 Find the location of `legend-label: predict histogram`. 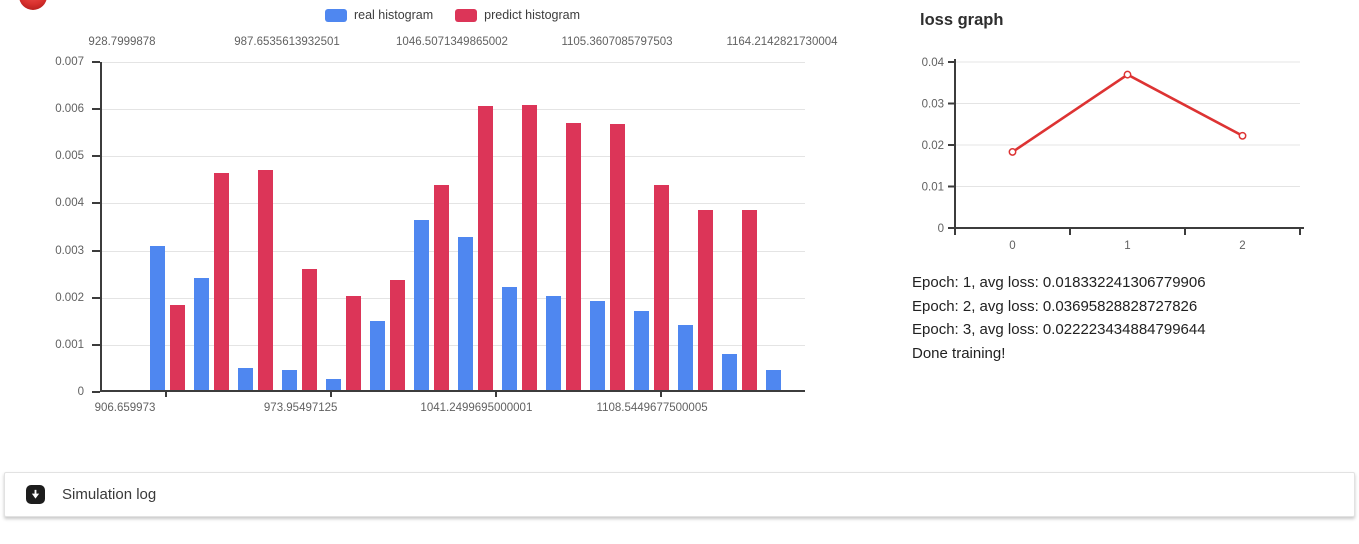

legend-label: predict histogram is located at coordinates (532, 15).